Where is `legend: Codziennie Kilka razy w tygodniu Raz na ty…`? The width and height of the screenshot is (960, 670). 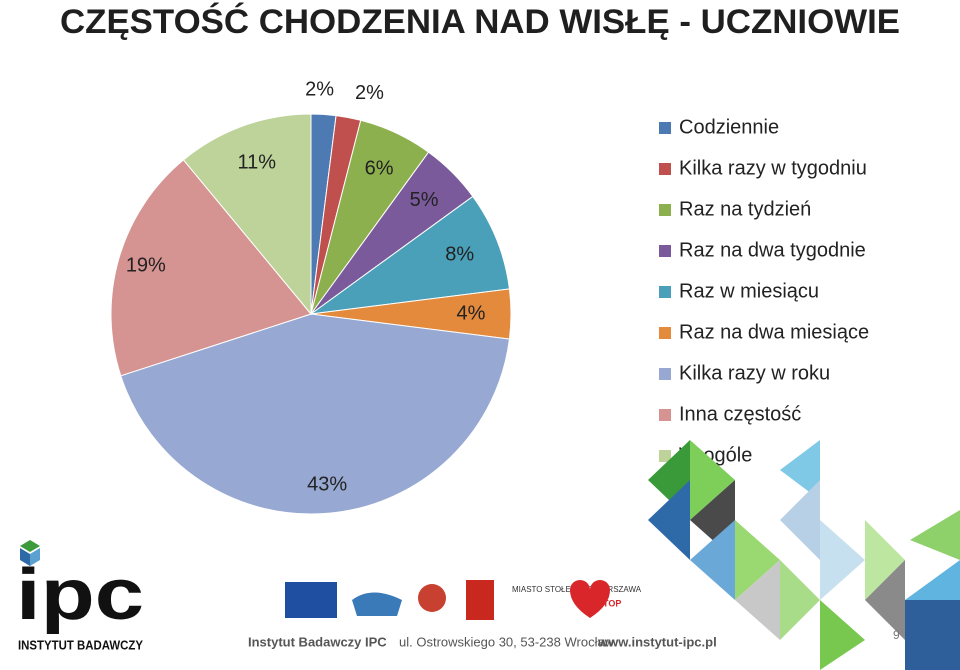 legend: Codziennie Kilka razy w tygodniu Raz na ty… is located at coordinates (764, 291).